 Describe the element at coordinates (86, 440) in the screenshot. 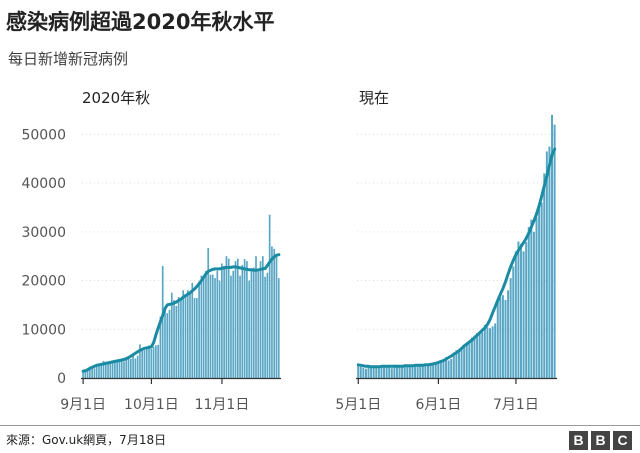

I see `source-note: 來源：Gov.uk網頁，7月18日` at that location.